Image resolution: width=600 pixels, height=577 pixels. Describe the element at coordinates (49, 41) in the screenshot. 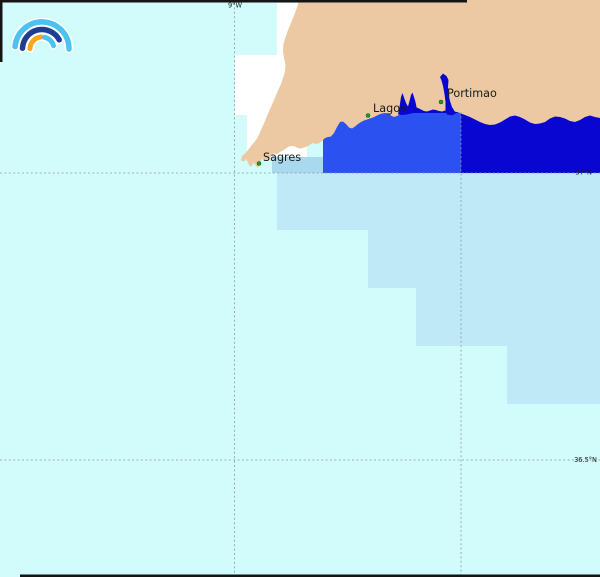

I see `logo-inner-arc` at that location.